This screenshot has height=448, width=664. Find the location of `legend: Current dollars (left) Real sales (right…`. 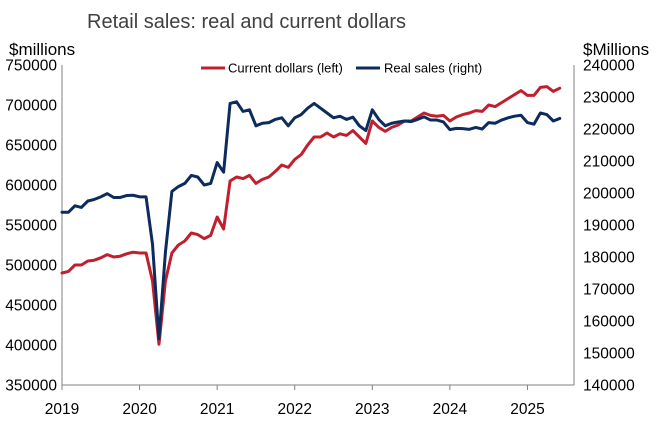

legend: Current dollars (left) Real sales (right… is located at coordinates (341, 68).